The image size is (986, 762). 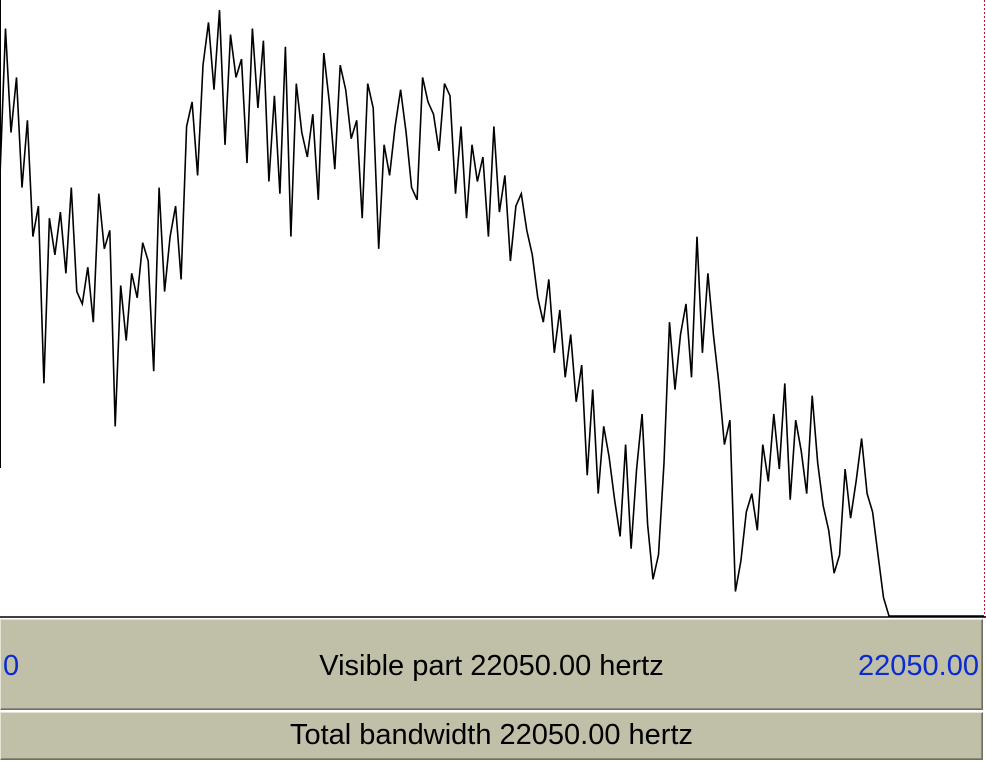 I want to click on total-bandwidth-bar: Total bandwidth 22050.00 hertz, so click(x=491, y=736).